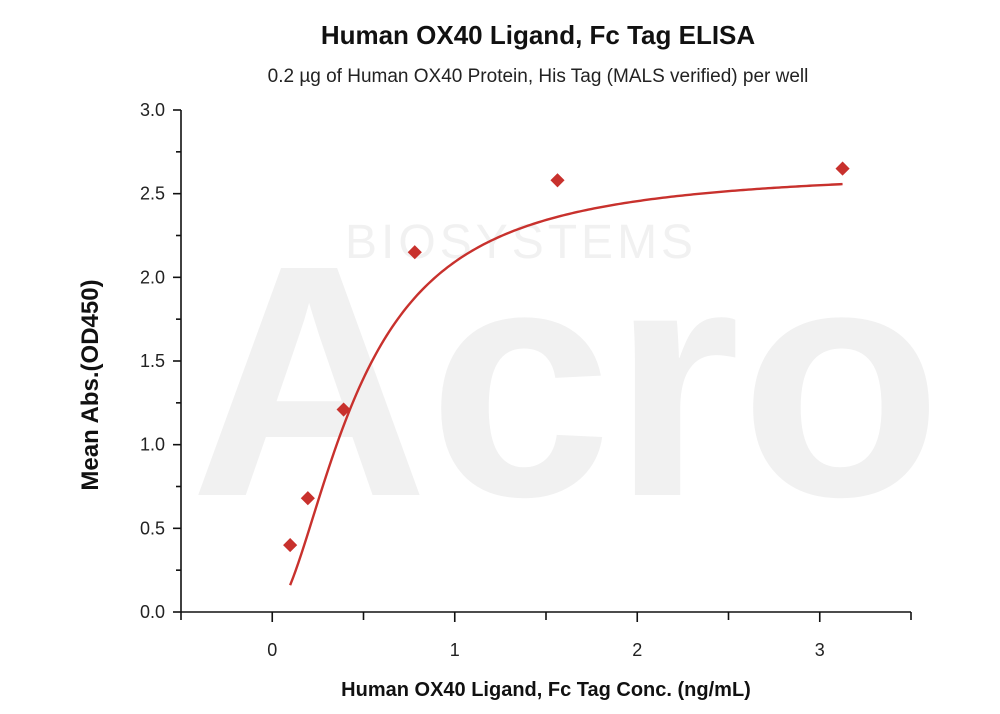 This screenshot has width=1000, height=714. I want to click on x-axis: 0 1 2 3, so click(546, 635).